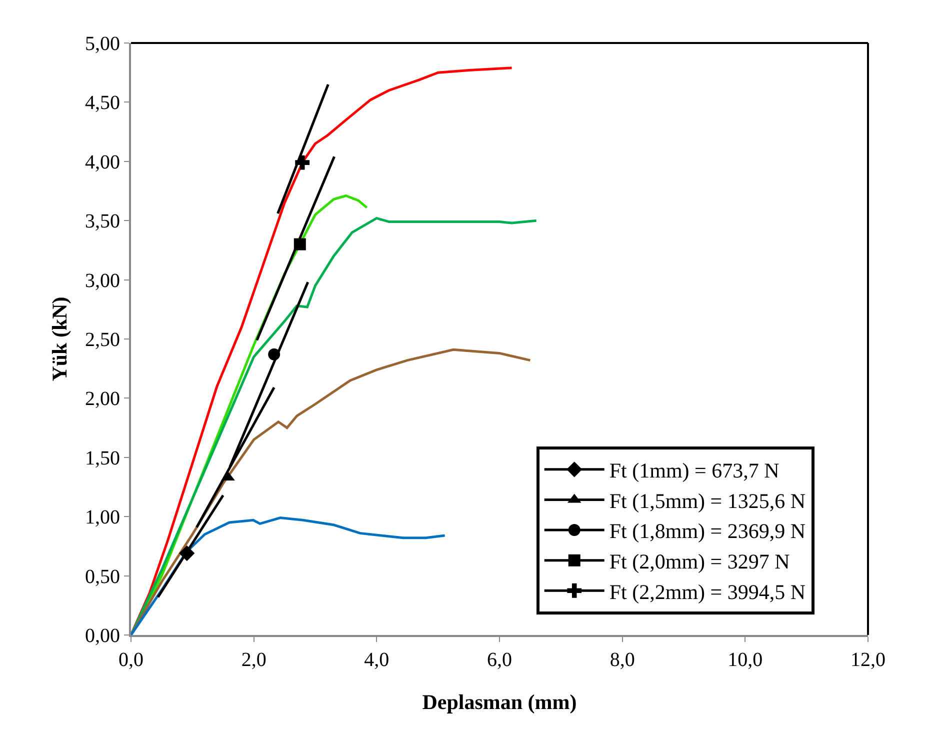 The height and width of the screenshot is (738, 926). What do you see at coordinates (707, 500) in the screenshot?
I see `legend-label: Ft (1,5mm) = 1325,6 N` at bounding box center [707, 500].